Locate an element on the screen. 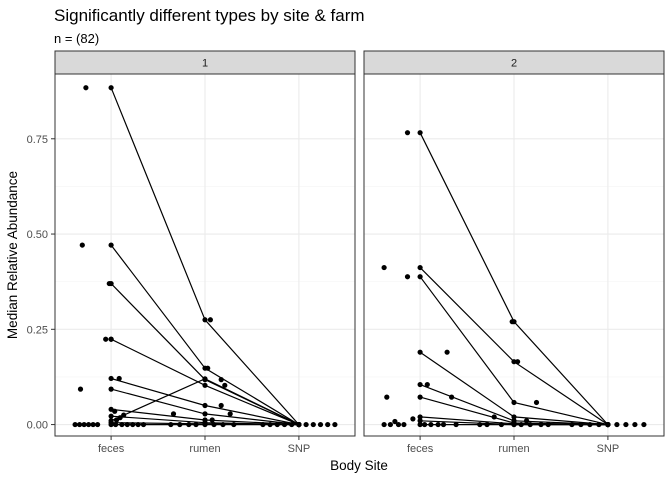  y-tick-label: 0.50 is located at coordinates (37, 235).